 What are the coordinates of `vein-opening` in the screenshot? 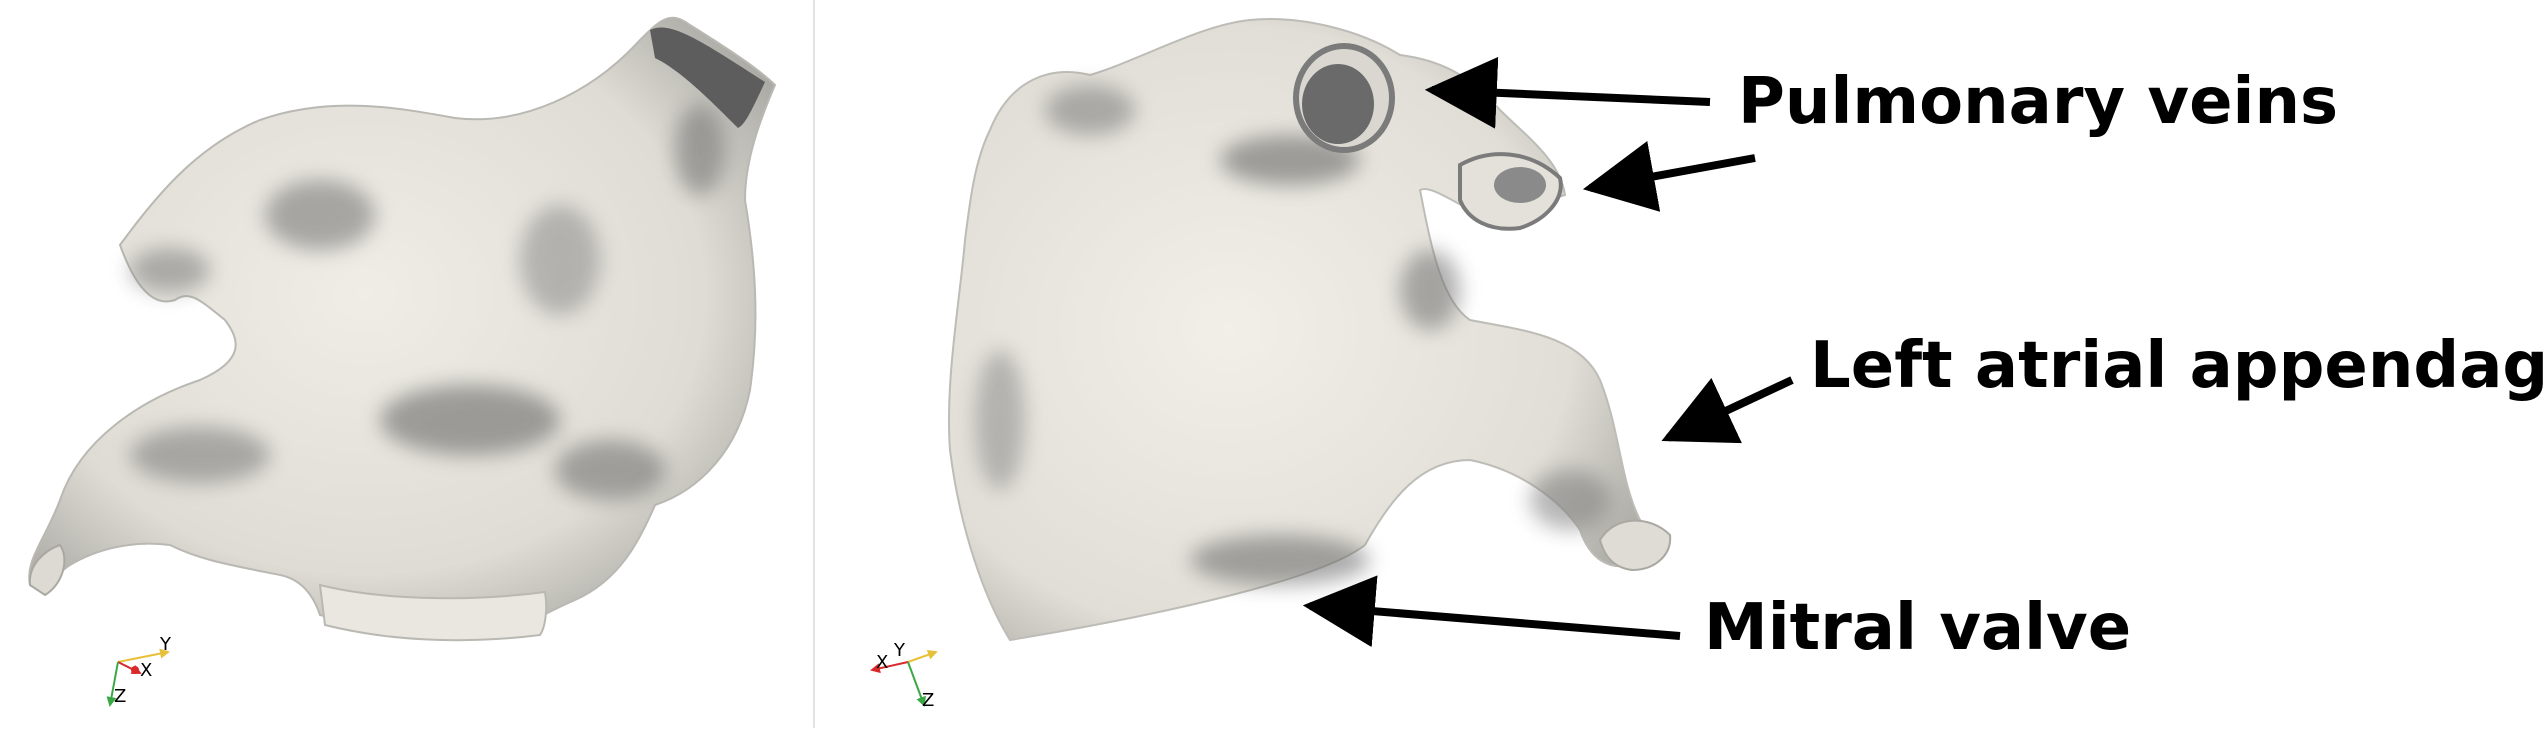 It's located at (707, 77).